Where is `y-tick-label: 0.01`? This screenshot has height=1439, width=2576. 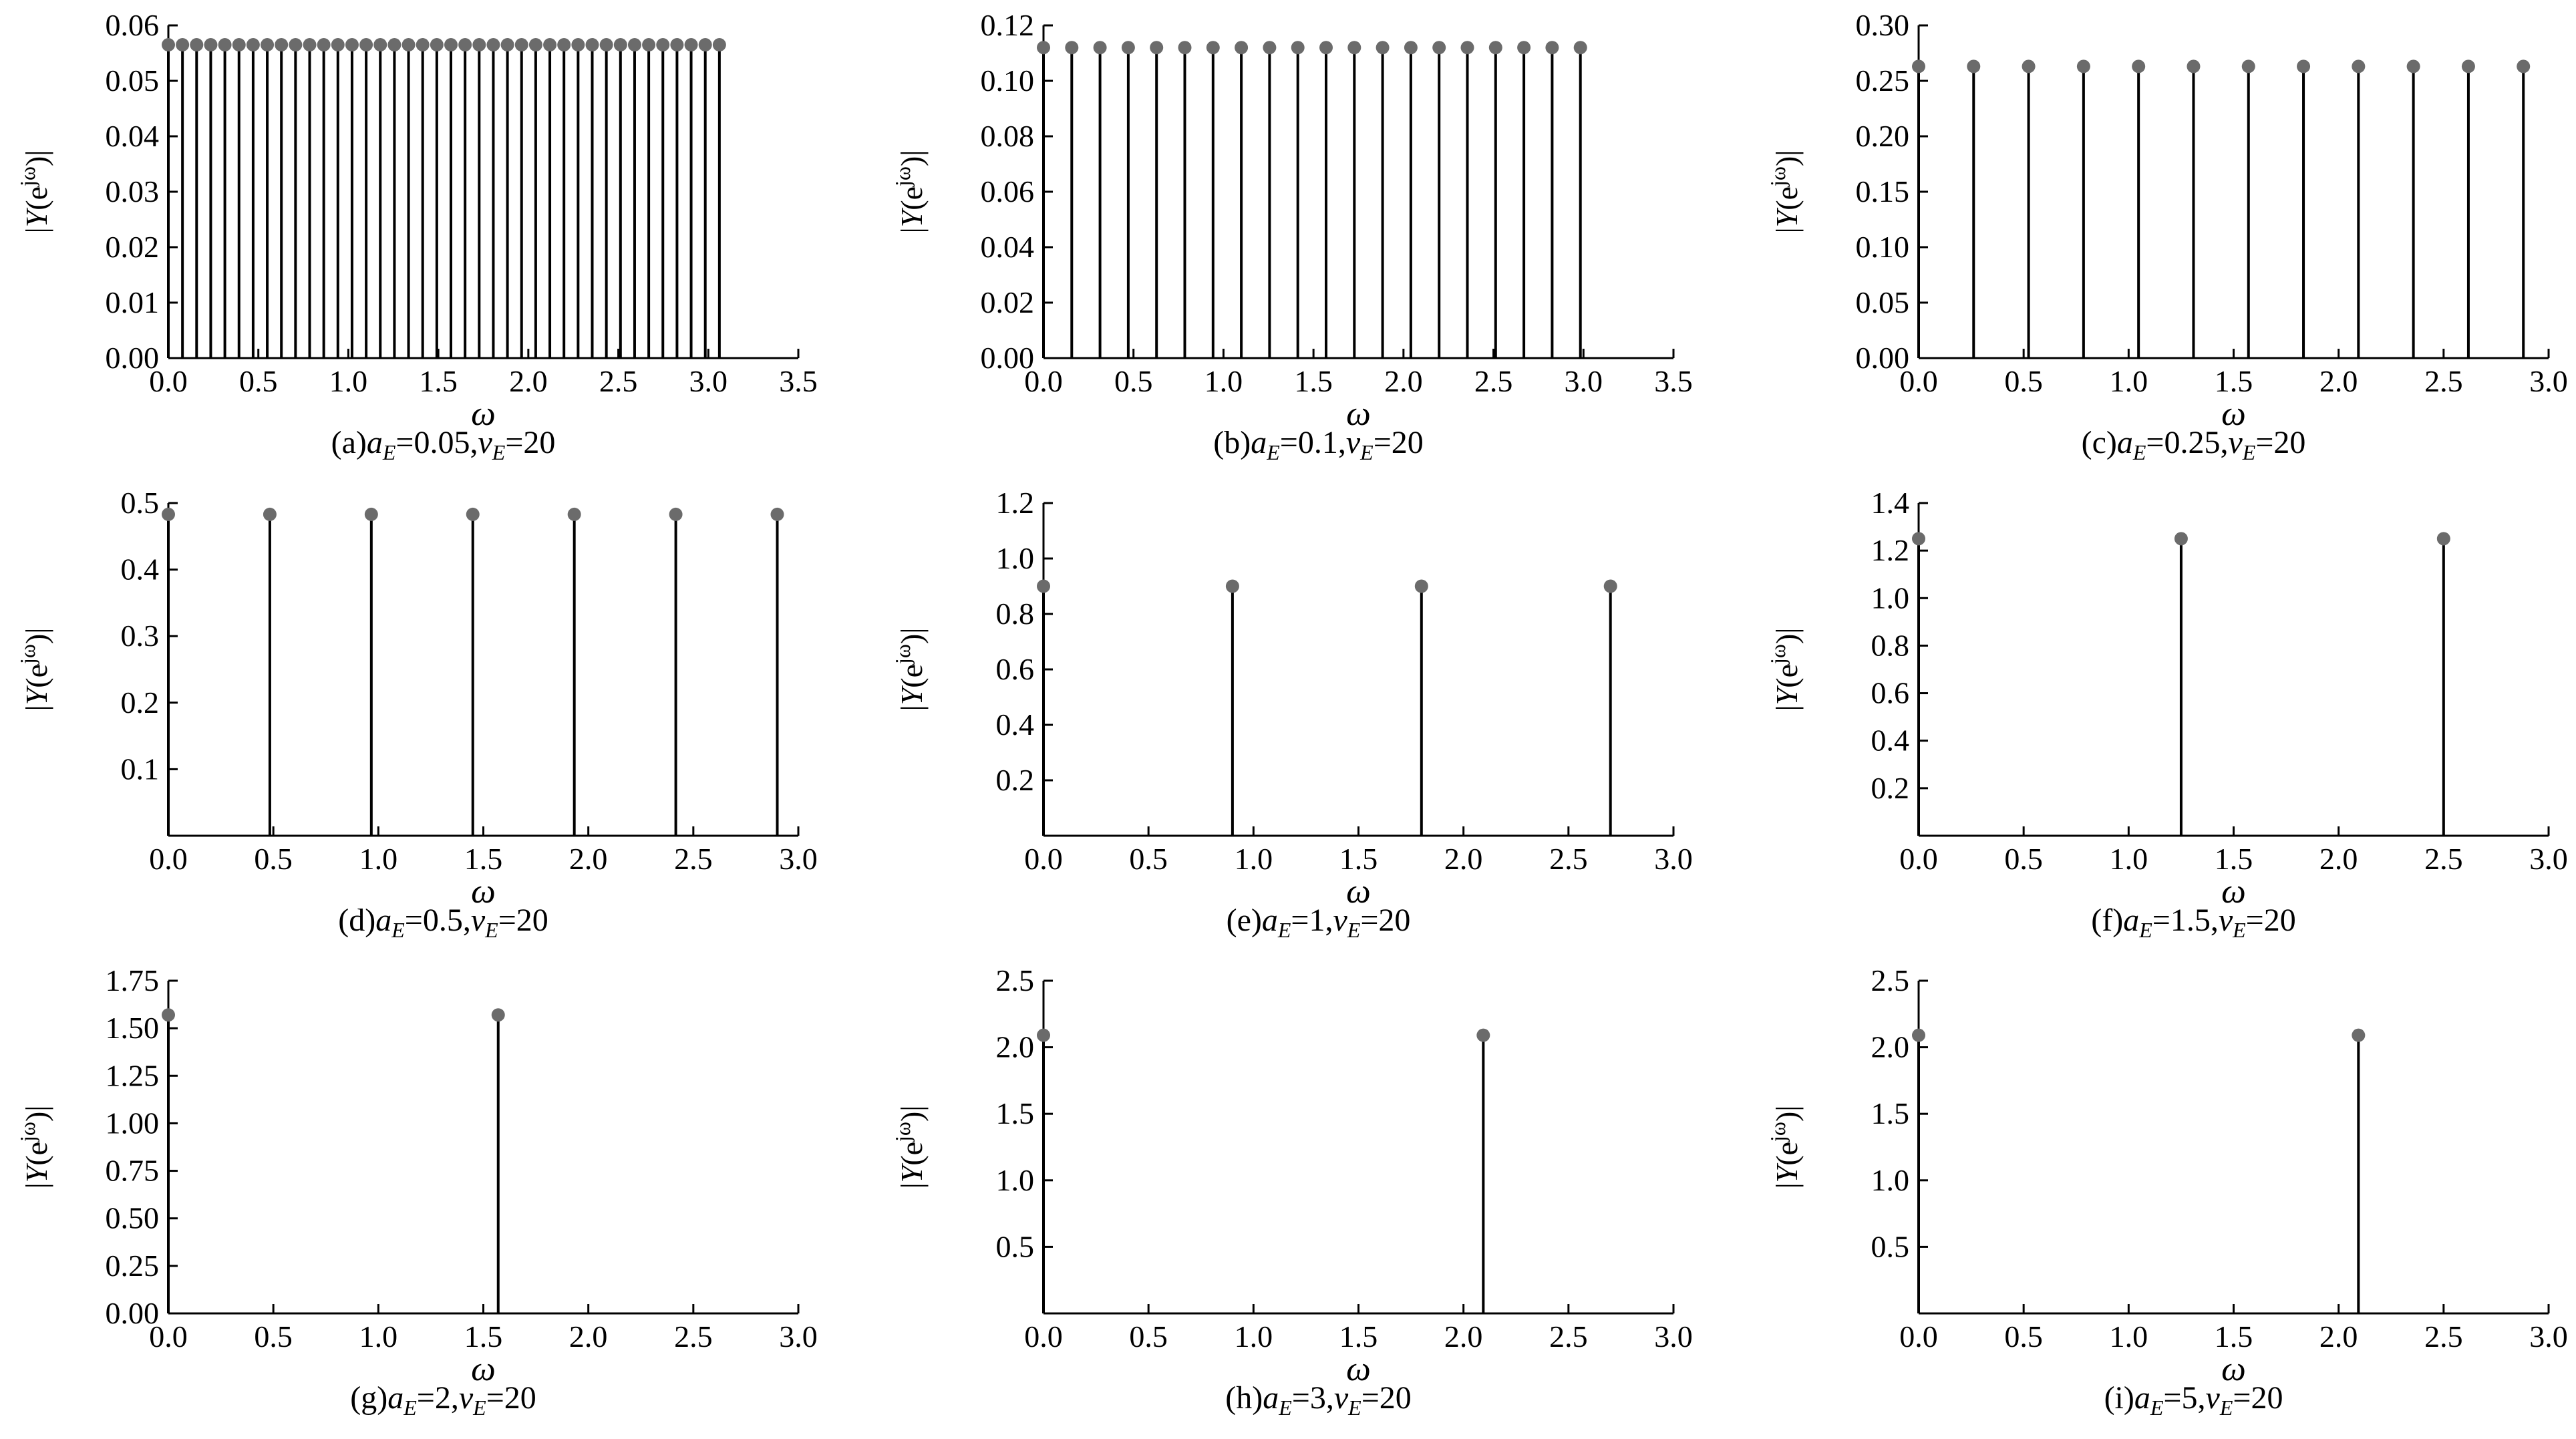 y-tick-label: 0.01 is located at coordinates (133, 302).